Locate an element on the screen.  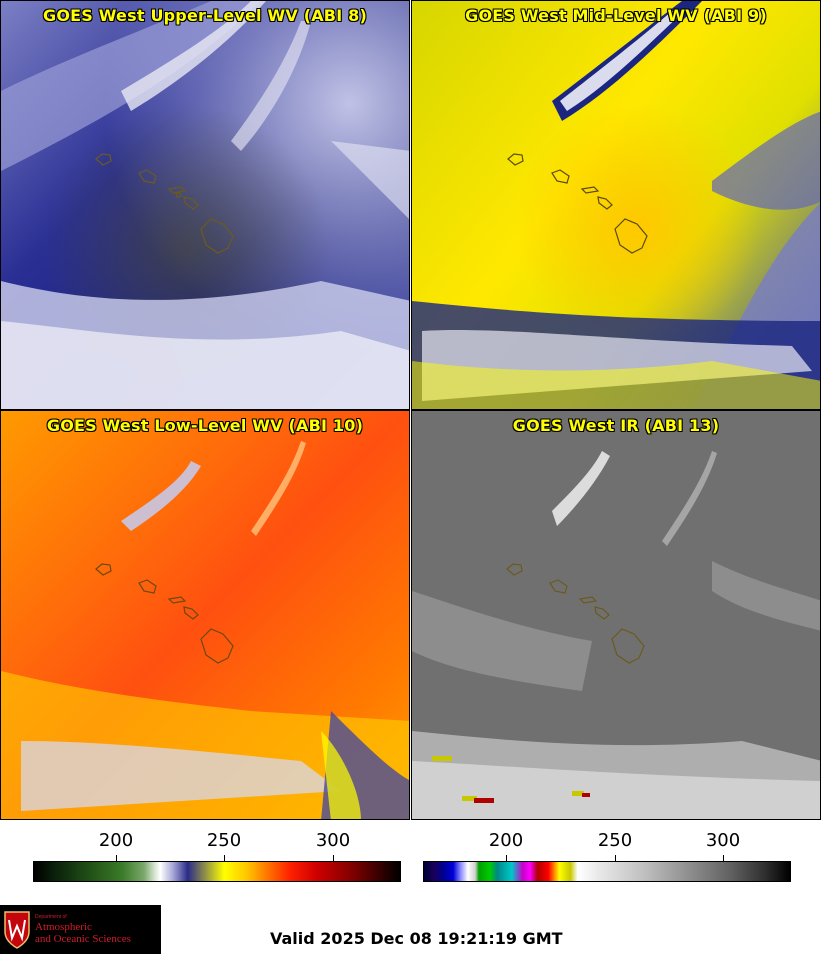
panel-title-abi9: GOES West Mid-Level WV (ABI 9) is located at coordinates (616, 15).